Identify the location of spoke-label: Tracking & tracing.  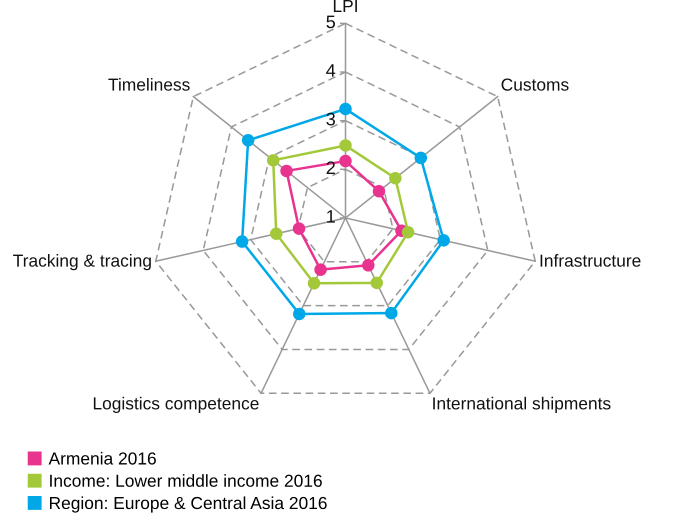
(82, 262).